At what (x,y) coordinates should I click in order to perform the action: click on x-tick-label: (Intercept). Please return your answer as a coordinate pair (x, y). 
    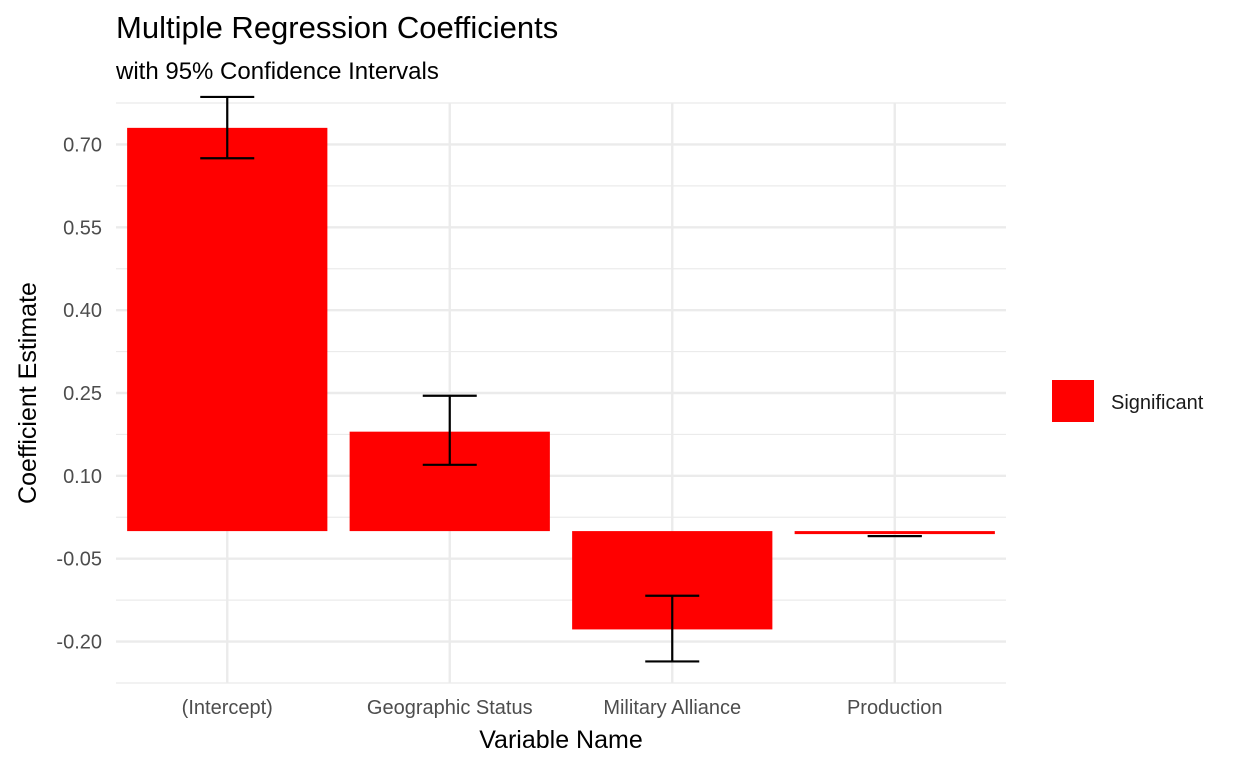
    Looking at the image, I should click on (227, 708).